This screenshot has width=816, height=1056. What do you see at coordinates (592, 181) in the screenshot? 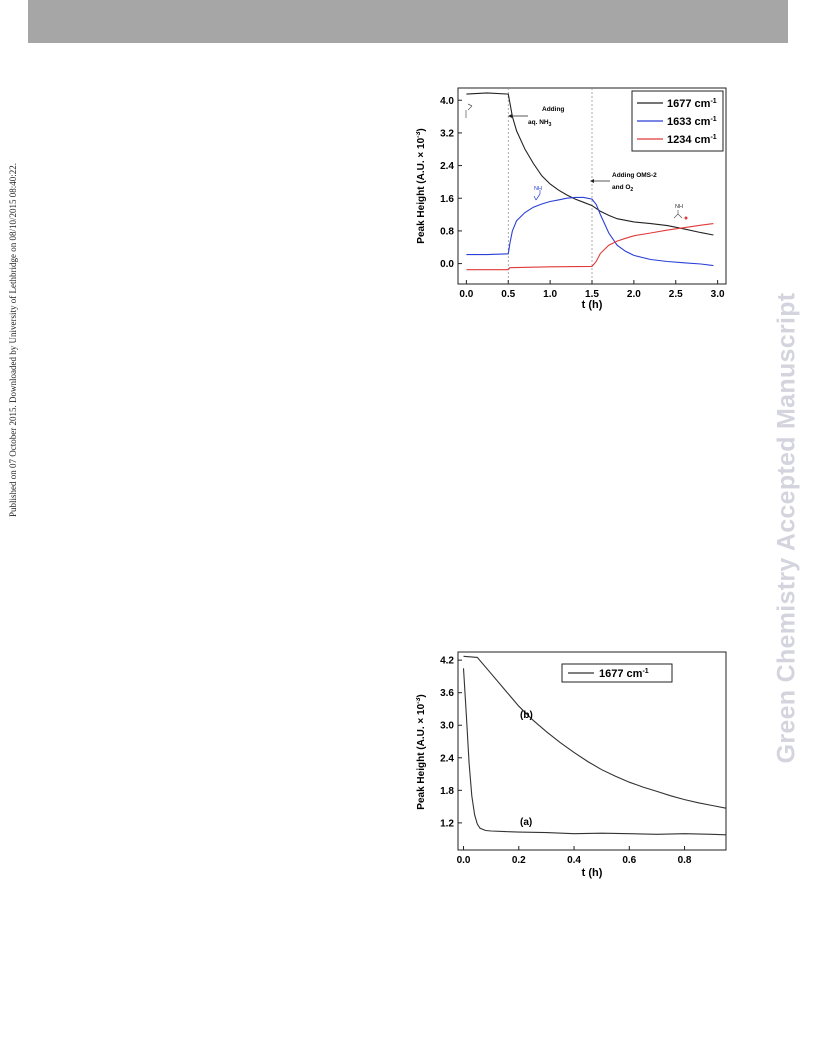
I see `annotation-oms2-arrowhead` at bounding box center [592, 181].